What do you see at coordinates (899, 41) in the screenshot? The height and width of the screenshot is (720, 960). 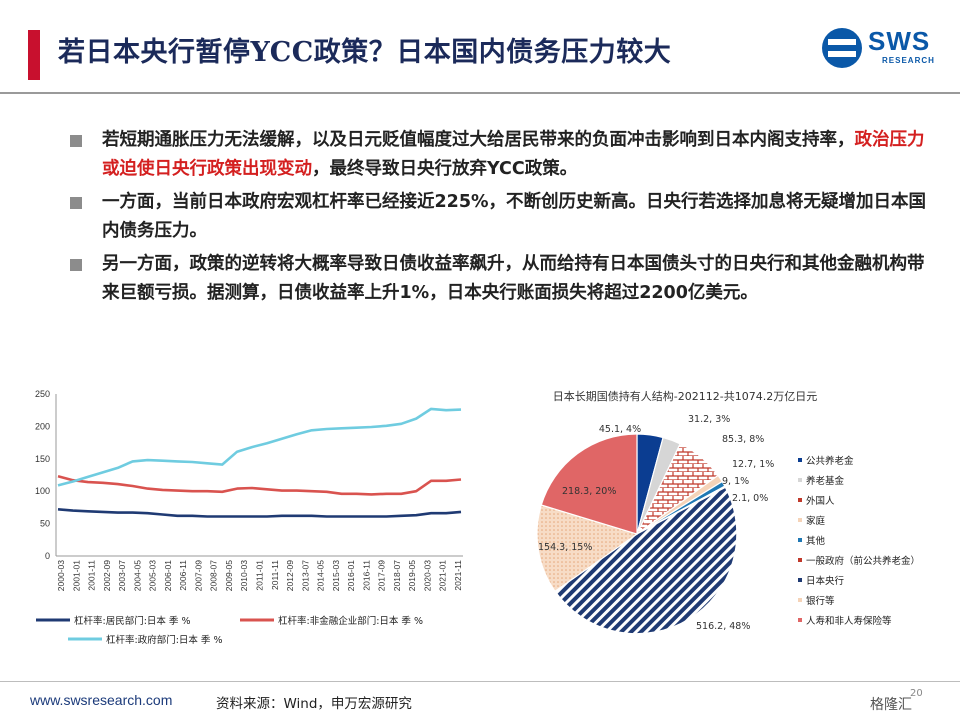 I see `logo-text: SWS` at bounding box center [899, 41].